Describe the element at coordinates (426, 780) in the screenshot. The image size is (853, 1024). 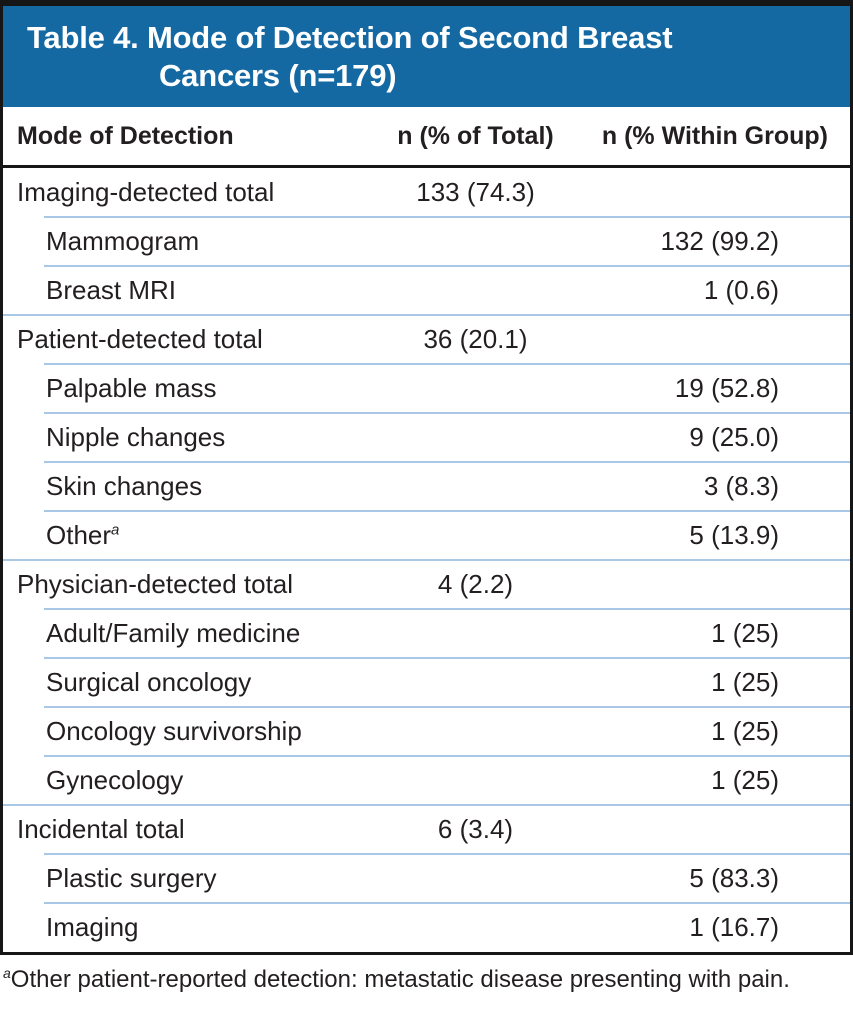
I see `table-row: Gynecology 1 (25)` at that location.